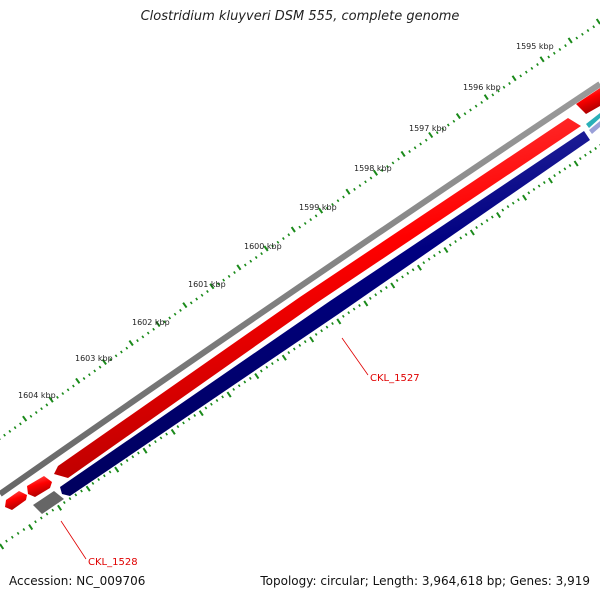 The width and height of the screenshot is (600, 600). I want to click on kbp-label: 1604 kbp, so click(37, 395).